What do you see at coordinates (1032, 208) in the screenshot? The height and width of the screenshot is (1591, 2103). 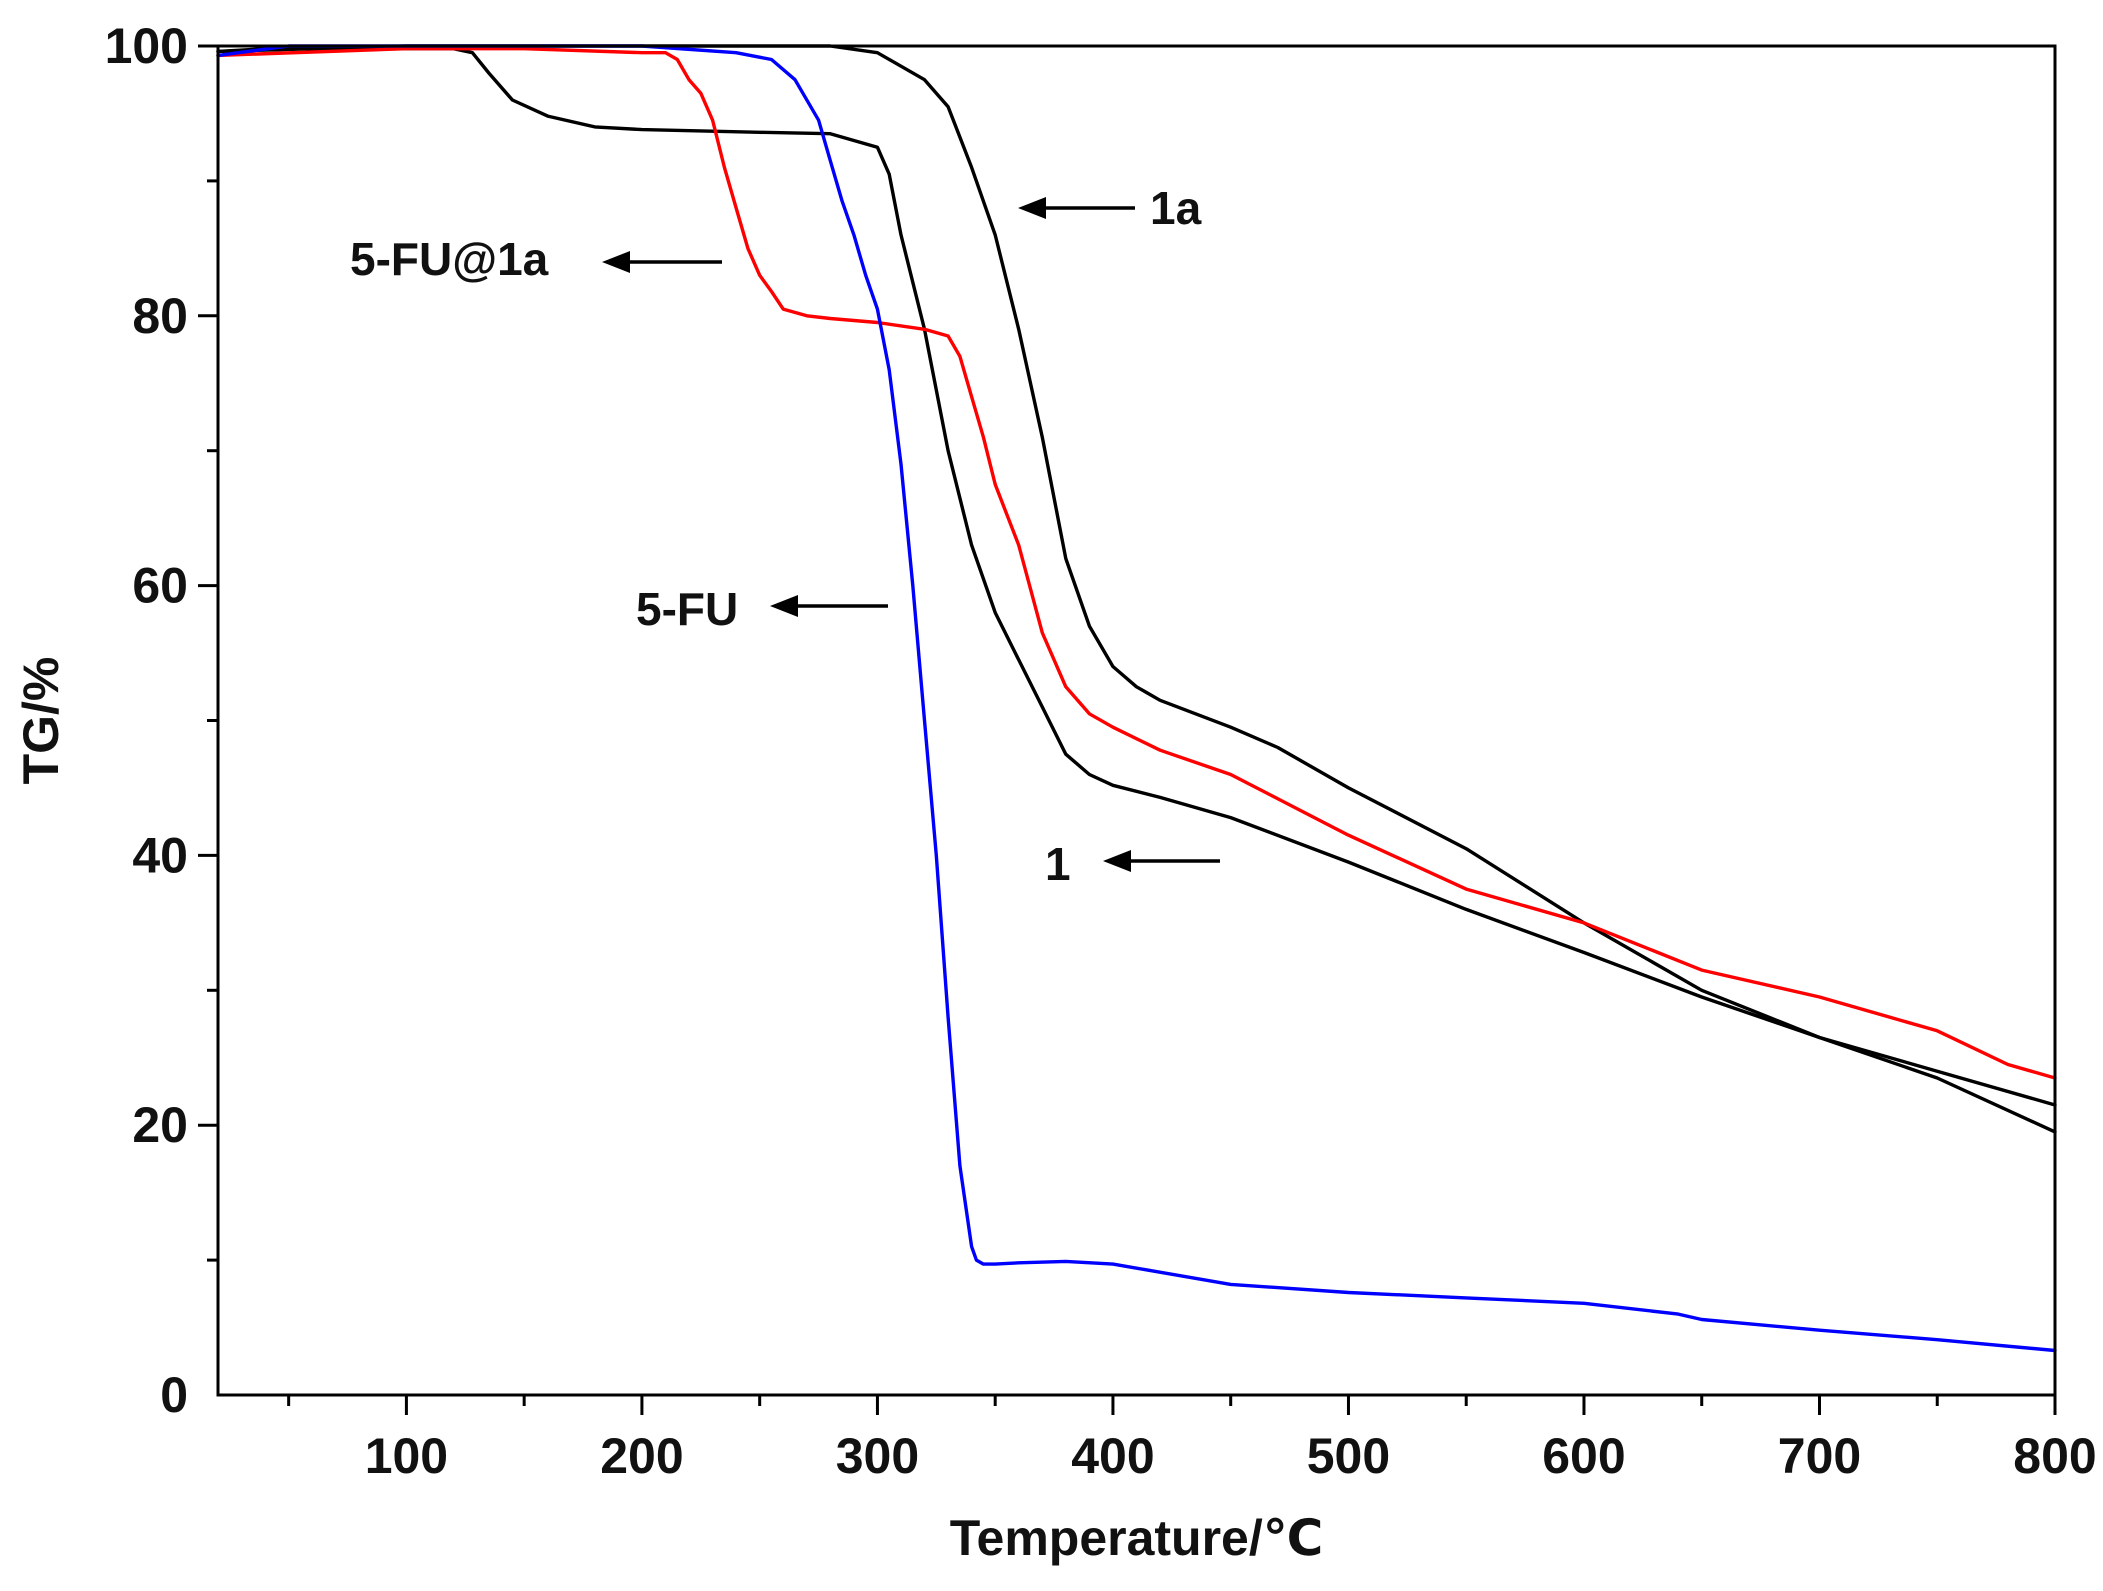 I see `annotation-arrowhead-1a` at bounding box center [1032, 208].